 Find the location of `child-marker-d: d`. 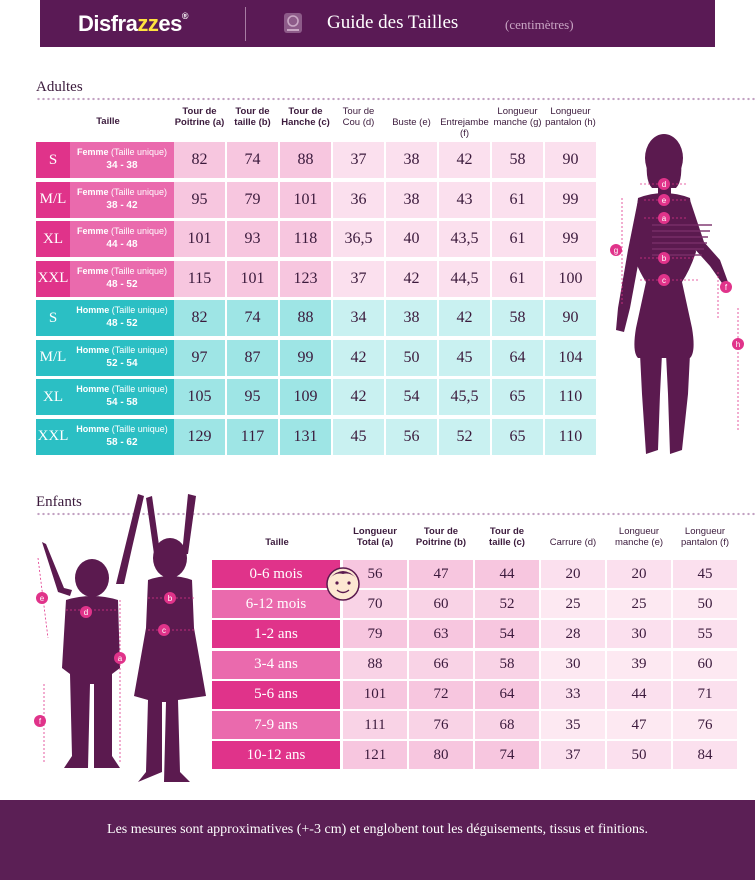

child-marker-d: d is located at coordinates (86, 612).